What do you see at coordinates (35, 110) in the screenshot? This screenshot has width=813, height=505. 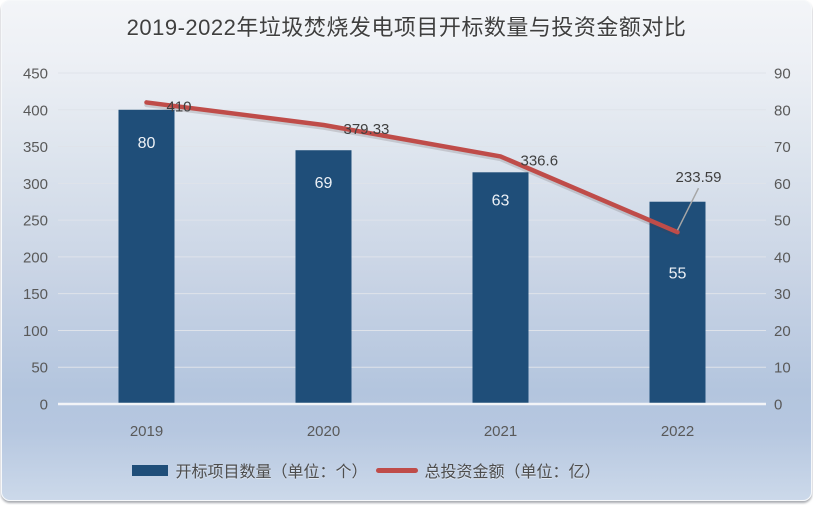 I see `left-axis-tick-label: 400` at bounding box center [35, 110].